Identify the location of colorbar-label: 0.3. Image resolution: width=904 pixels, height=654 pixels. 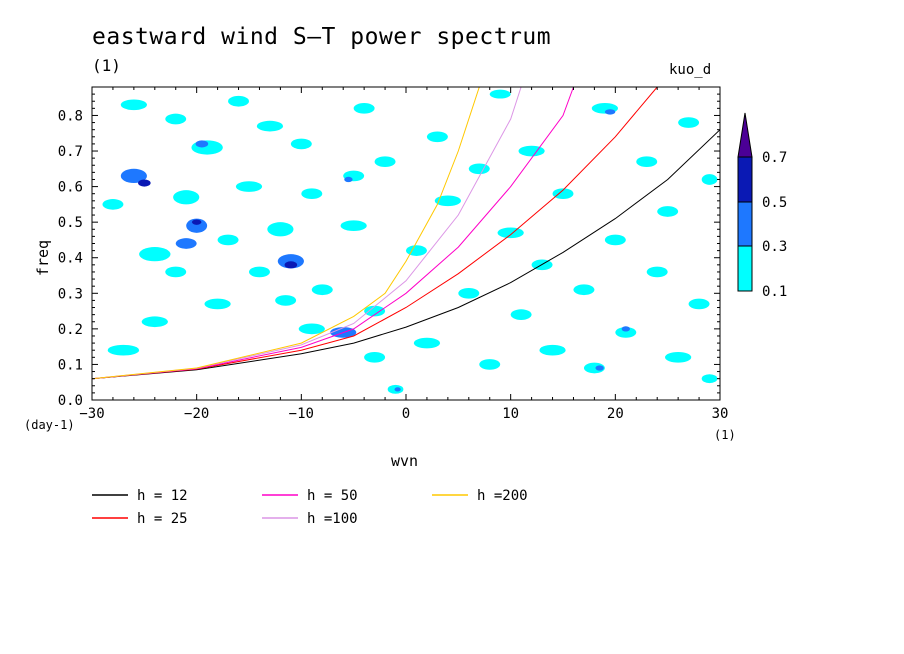
(774, 247).